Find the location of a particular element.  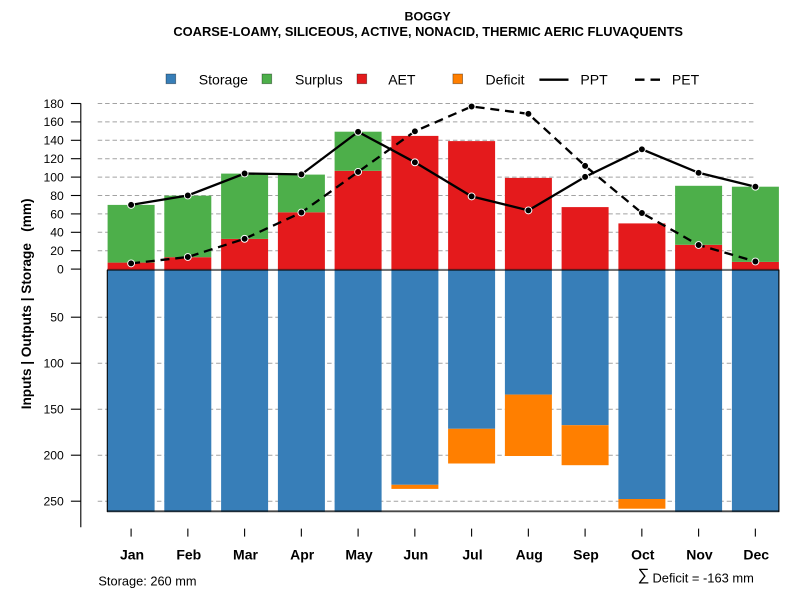

svg-text: 160 is located at coordinates (53, 122).